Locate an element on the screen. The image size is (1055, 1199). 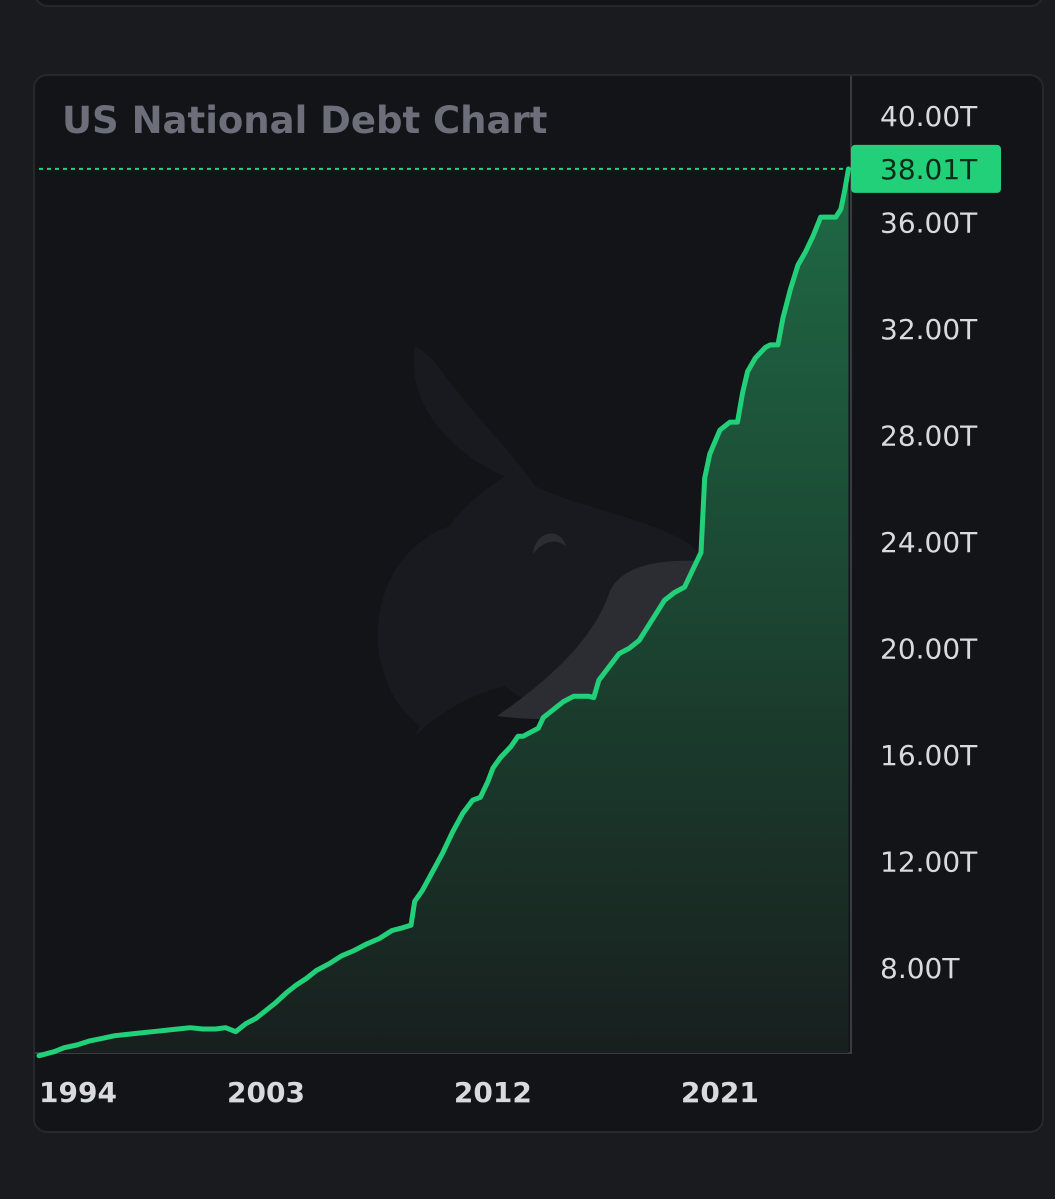
last-value-badge is located at coordinates (926, 168).